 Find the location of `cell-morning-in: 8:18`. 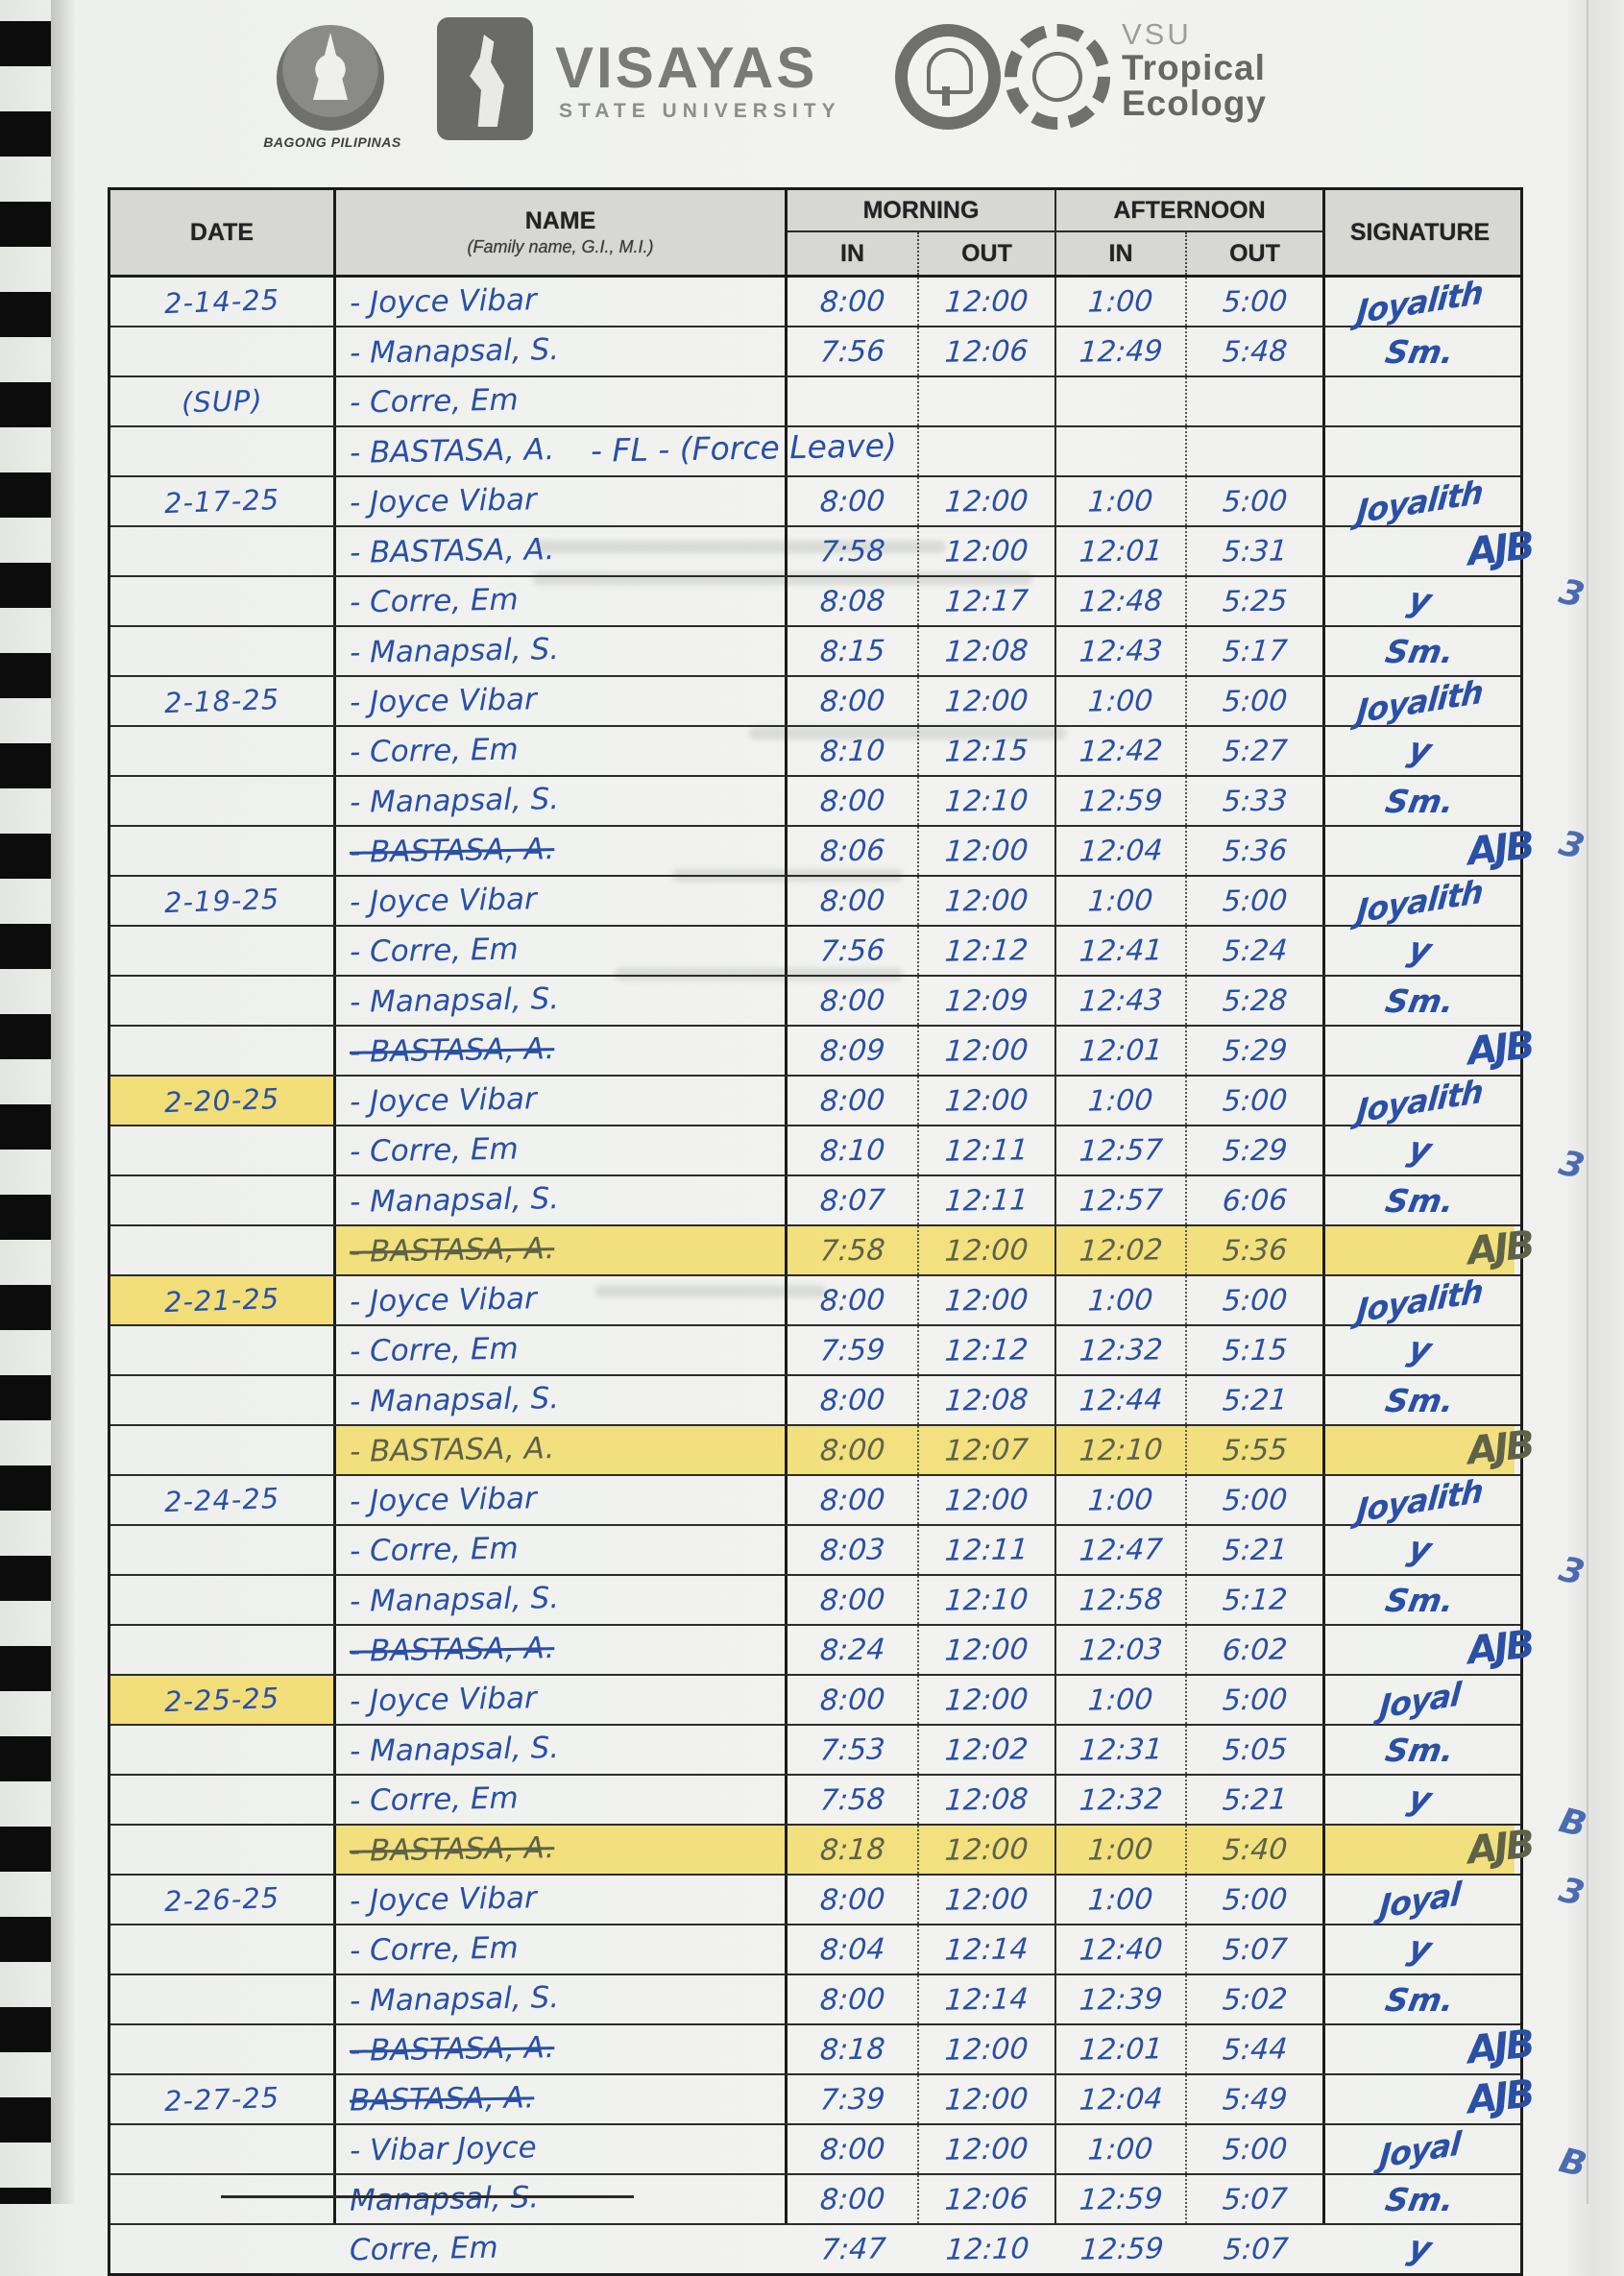

cell-morning-in: 8:18 is located at coordinates (853, 2049).